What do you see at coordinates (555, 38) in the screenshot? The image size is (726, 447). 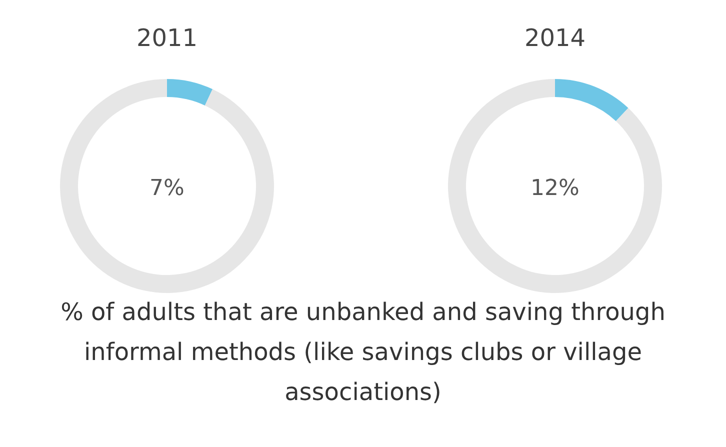 I see `chart-title: 2014` at bounding box center [555, 38].